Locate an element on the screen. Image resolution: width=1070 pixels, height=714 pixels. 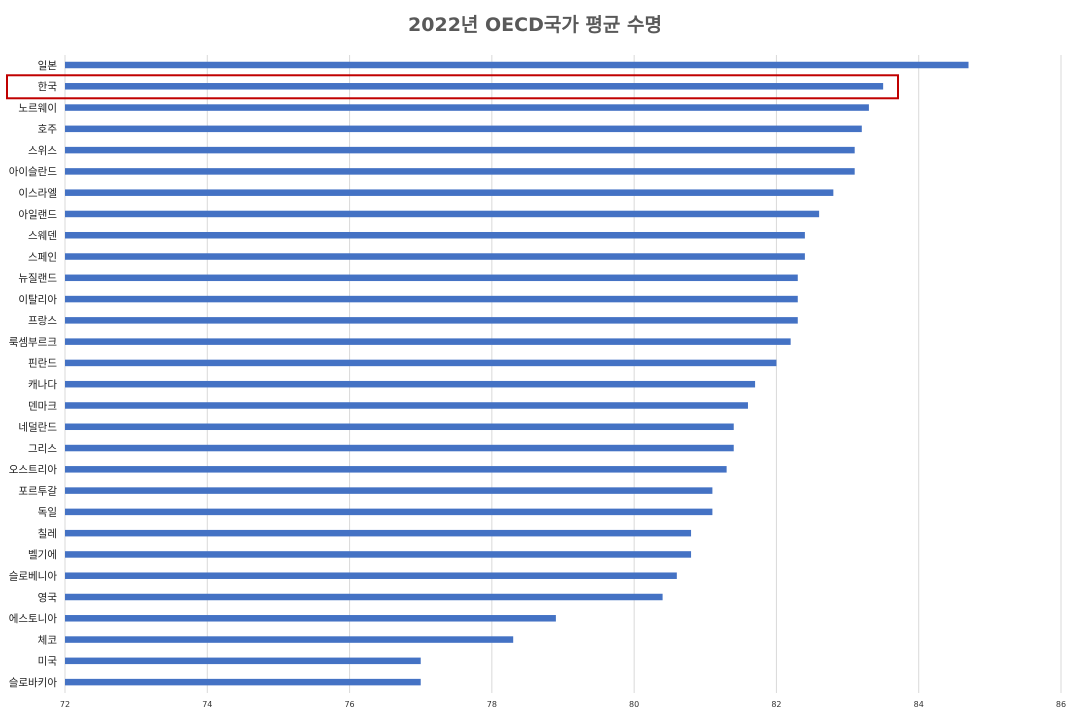
category-label-1: 일본 is located at coordinates (48, 65).